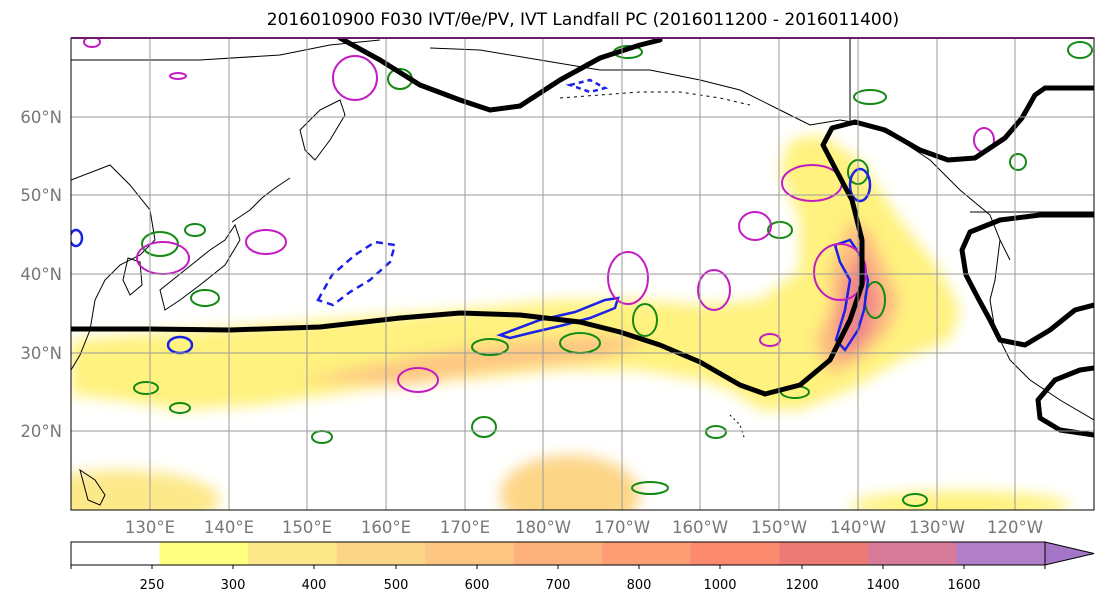 This screenshot has height=603, width=1105. Describe the element at coordinates (1026, 280) in the screenshot. I see `jet-contour-east` at that location.